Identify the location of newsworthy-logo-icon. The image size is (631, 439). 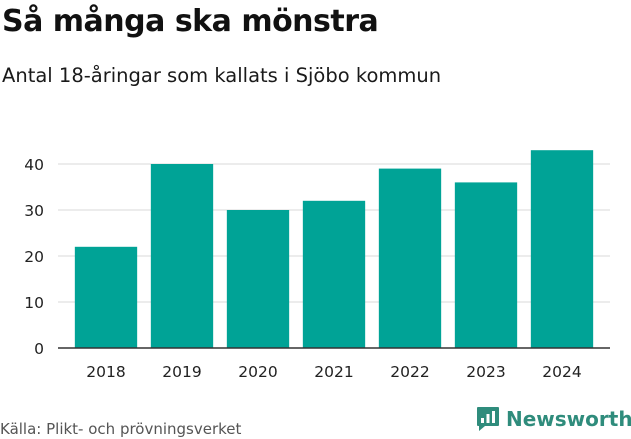
(488, 419).